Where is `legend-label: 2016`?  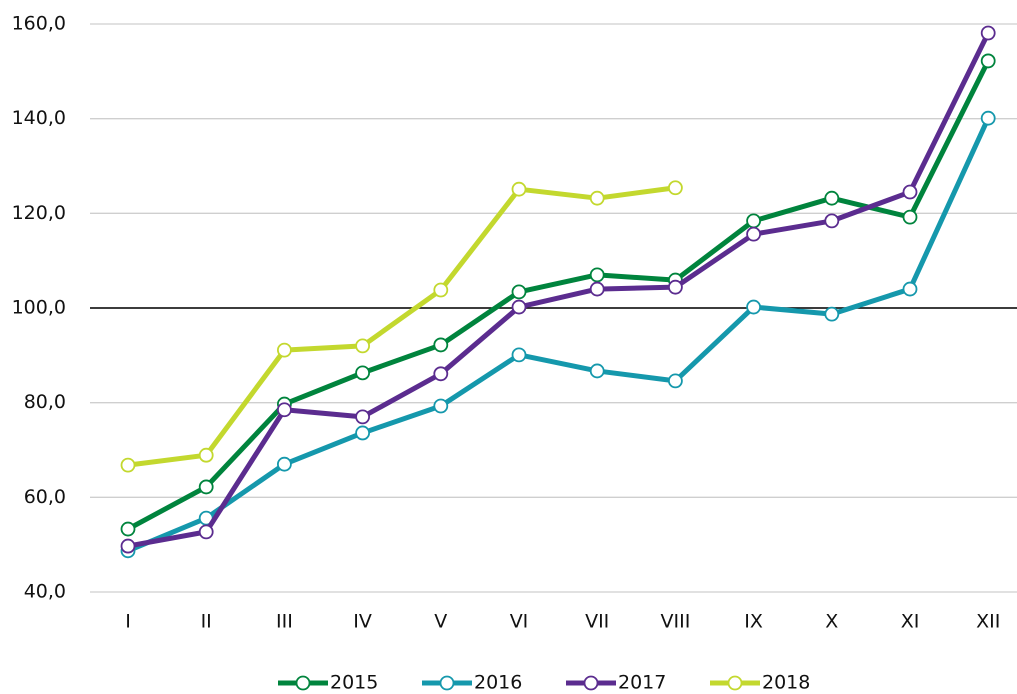 legend-label: 2016 is located at coordinates (498, 683).